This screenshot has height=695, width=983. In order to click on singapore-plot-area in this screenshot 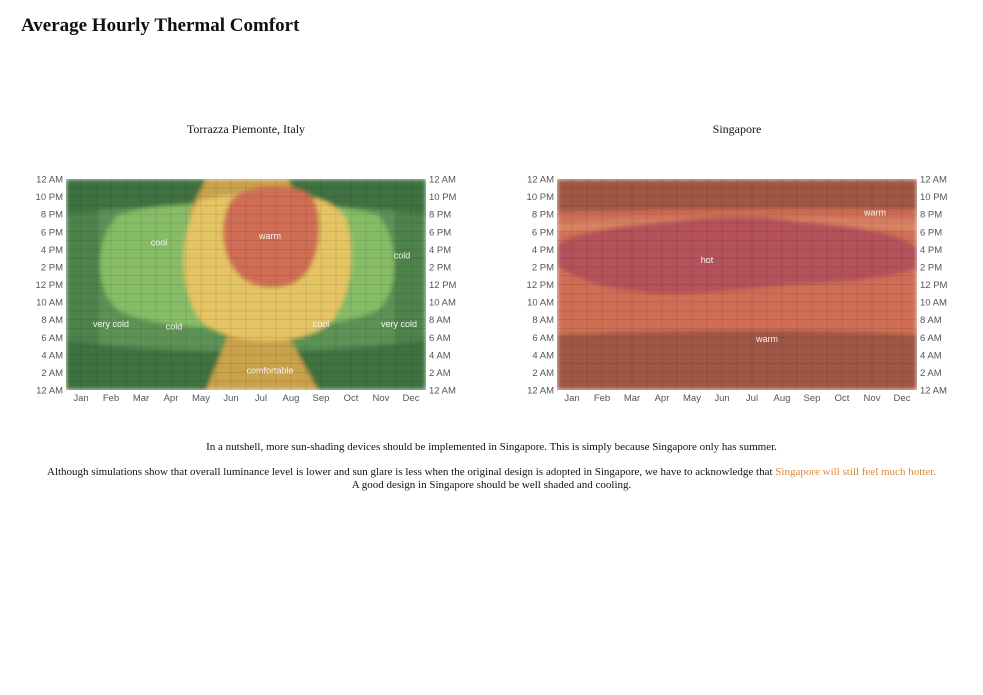, I will do `click(737, 284)`.